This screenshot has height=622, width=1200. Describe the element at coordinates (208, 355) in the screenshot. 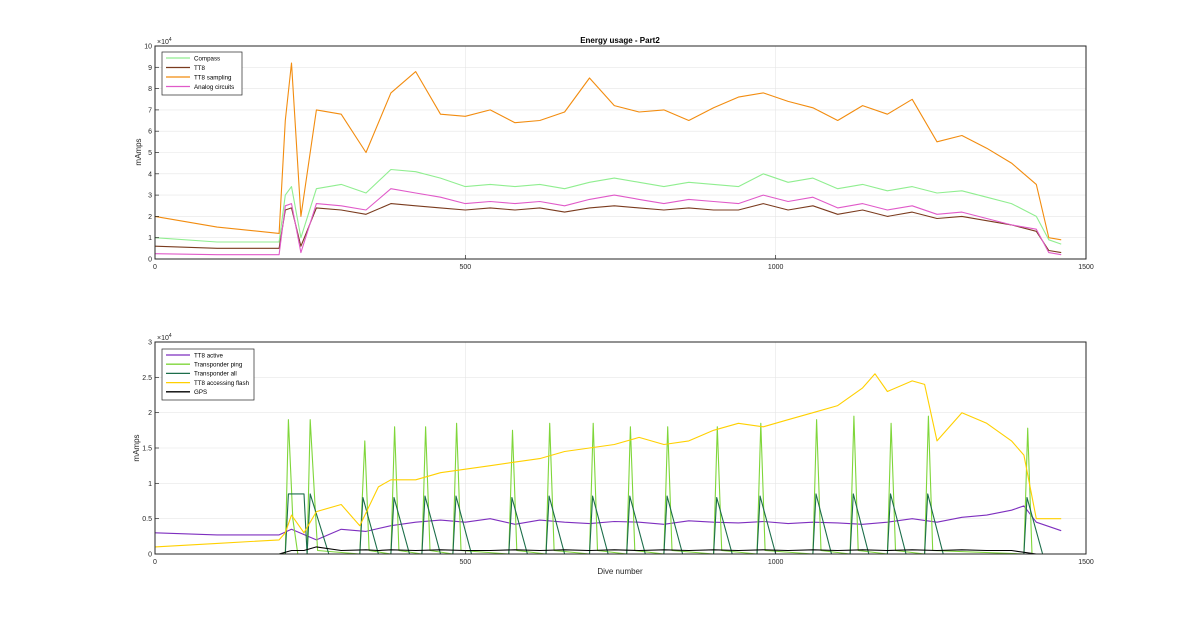

I see `legend-label: TT8 active` at that location.